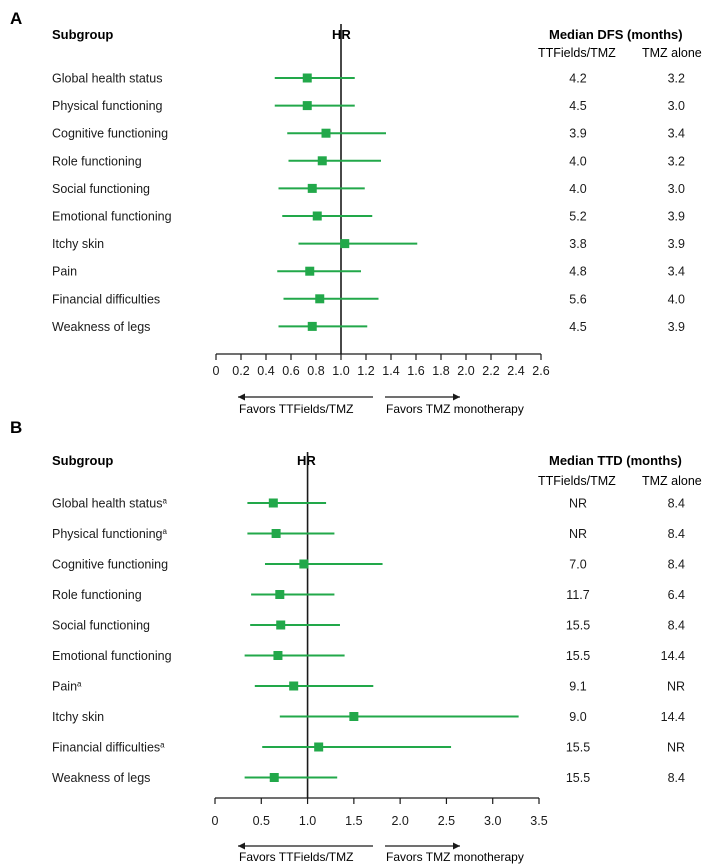 This screenshot has width=705, height=866. I want to click on panel-a-row-label: Social functioning, so click(101, 189).